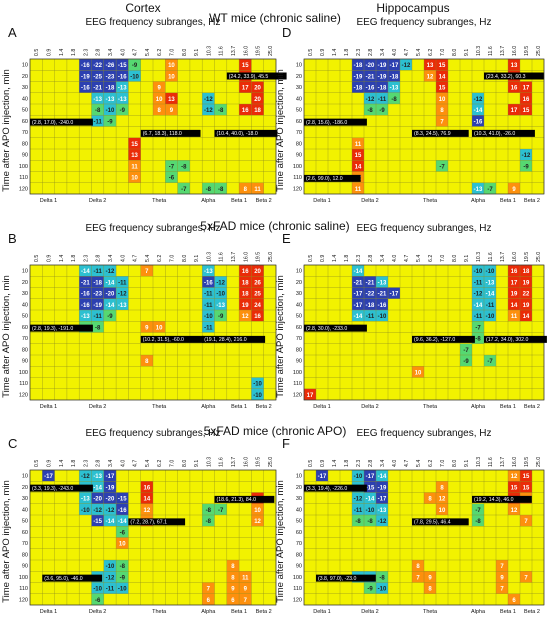  I want to click on cell-value-label: 7, so click(418, 578).